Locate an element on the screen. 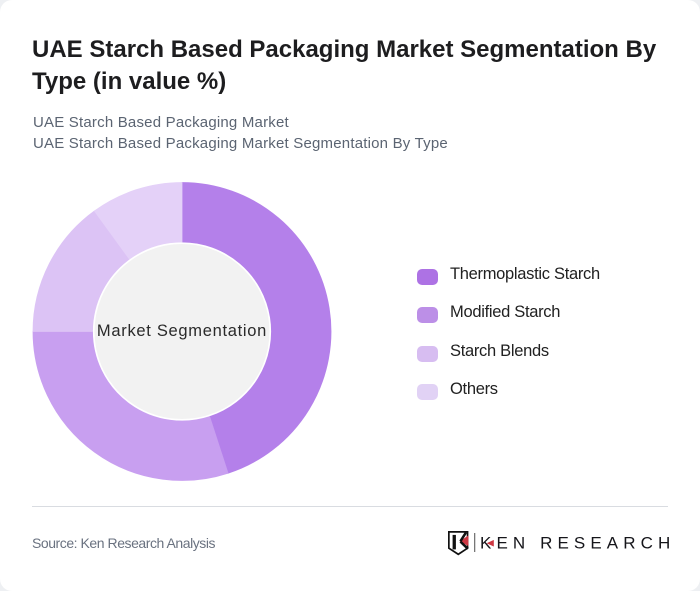 The image size is (700, 591). svg-text: KEN RESEARCH is located at coordinates (577, 543).